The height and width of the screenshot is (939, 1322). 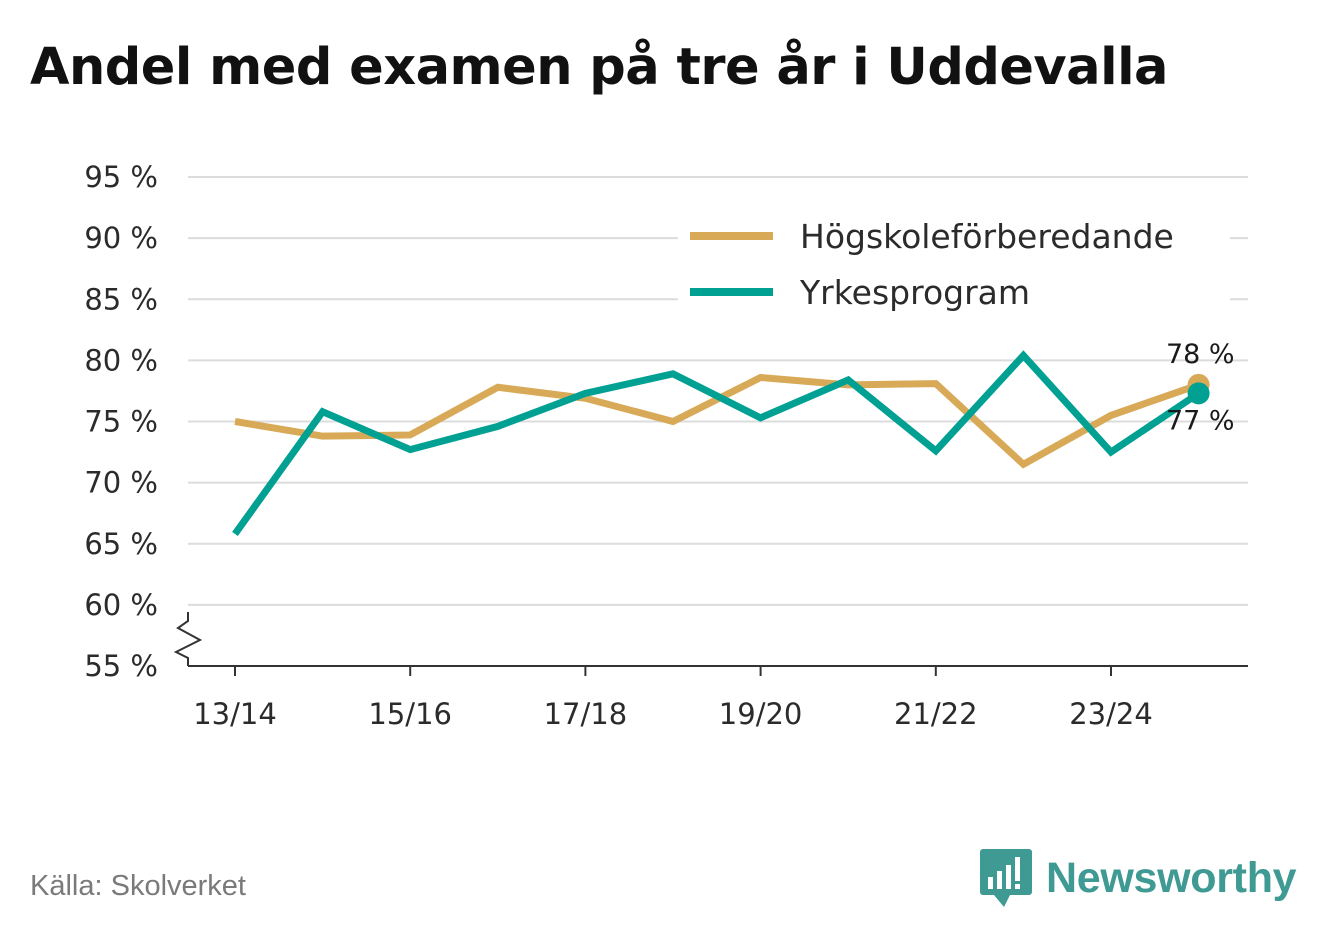 I want to click on y-tick-label: 75 %, so click(x=121, y=422).